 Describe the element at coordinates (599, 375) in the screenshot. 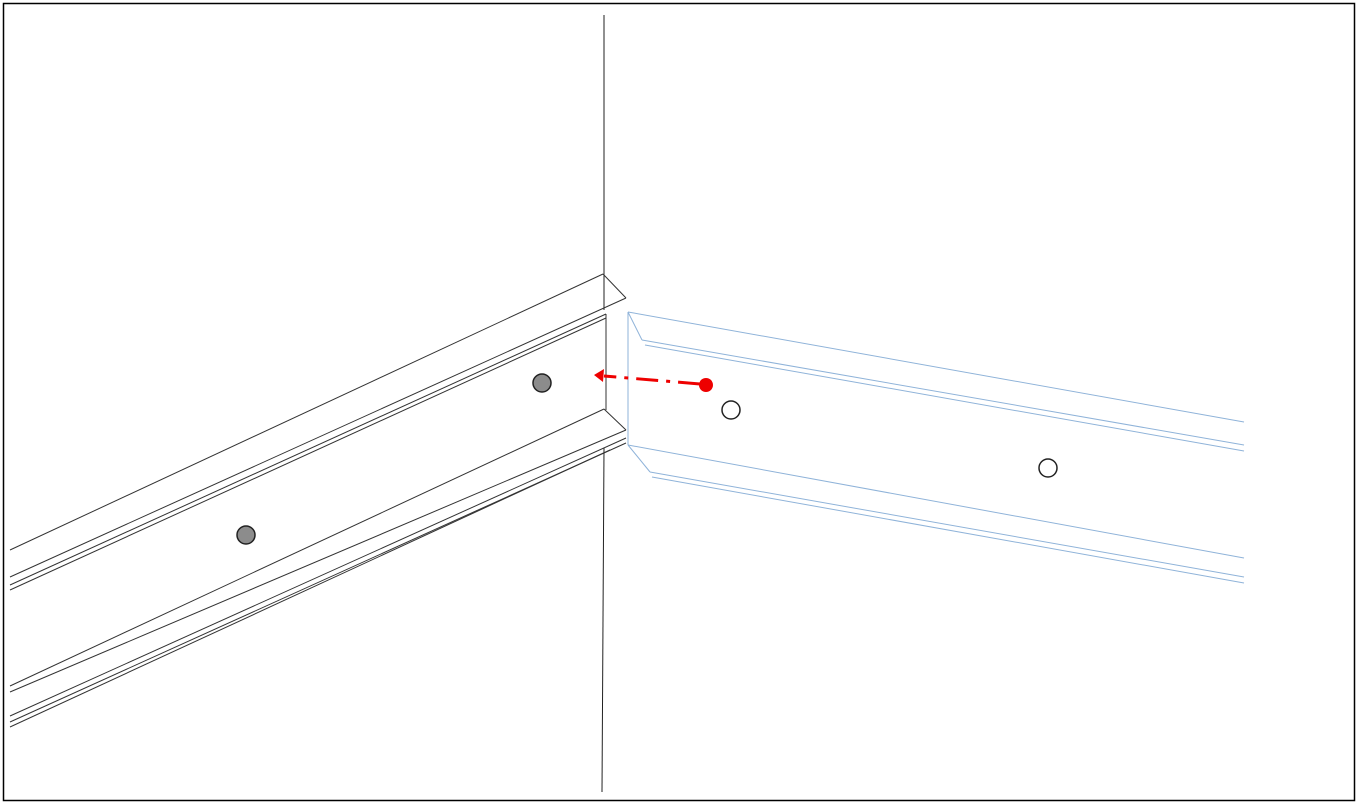

I see `arrow-head` at that location.